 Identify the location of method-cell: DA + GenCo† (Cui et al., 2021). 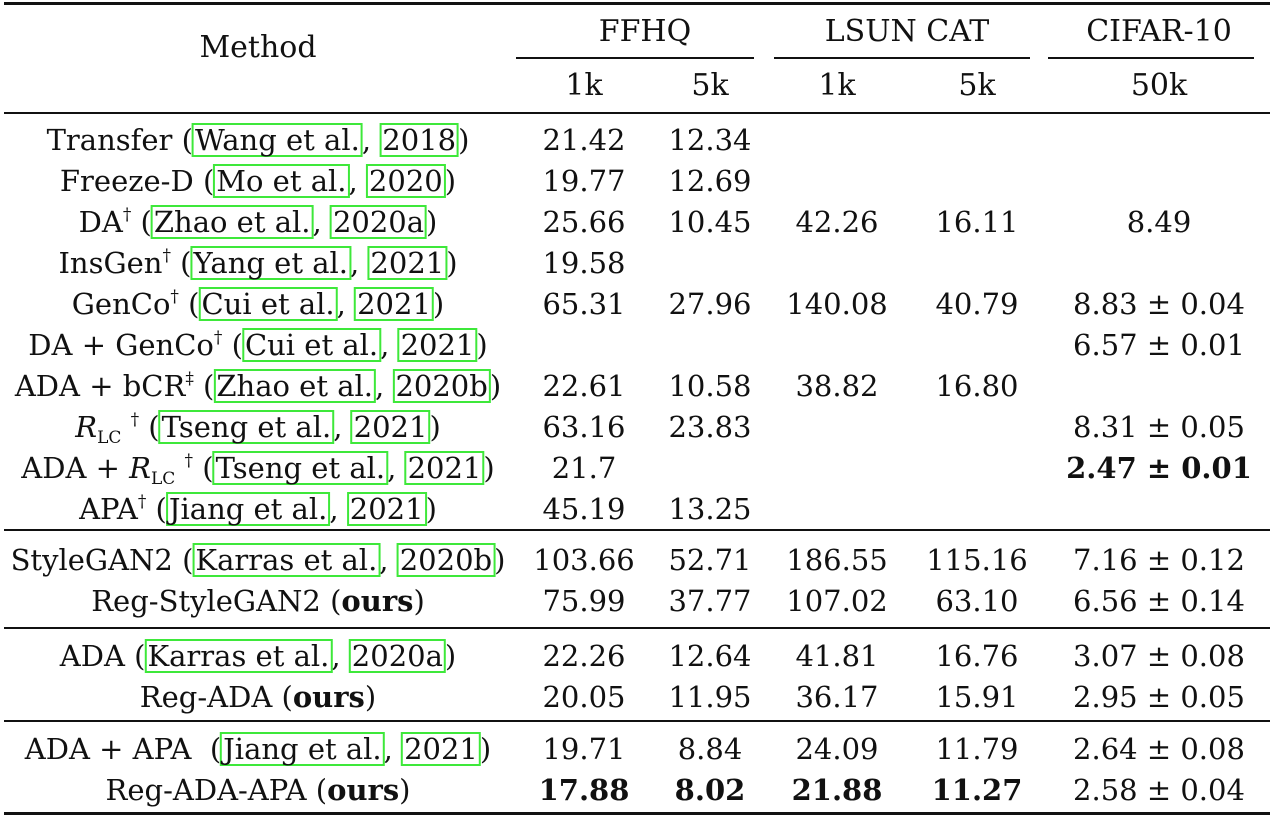
(258, 345).